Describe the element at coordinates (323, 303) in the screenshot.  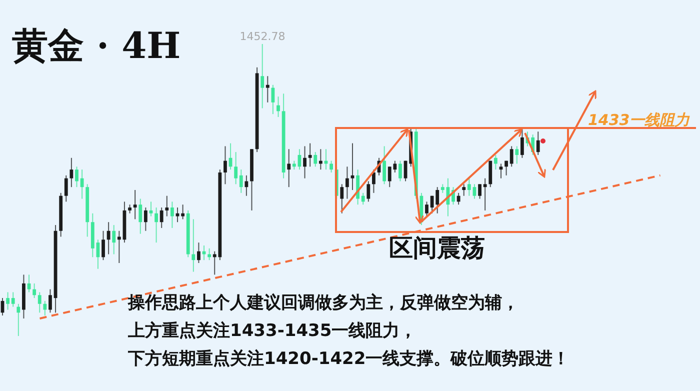
I see `annotation: 操作思路上个人建议回调做多为主，反弹做空为辅，` at that location.